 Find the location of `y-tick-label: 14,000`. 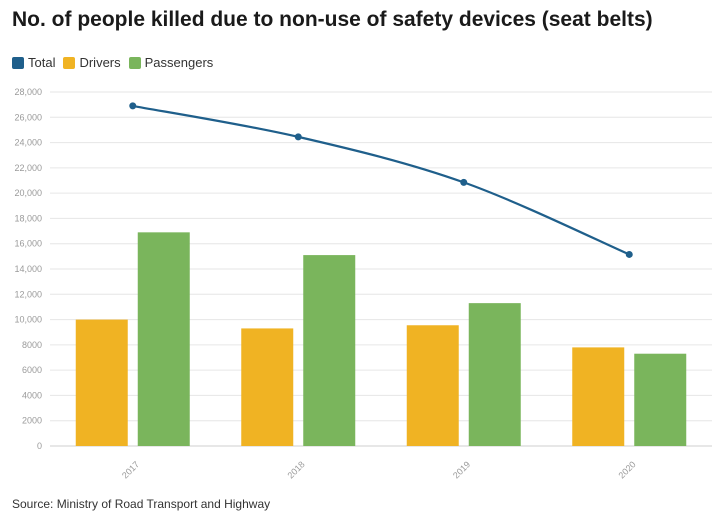

y-tick-label: 14,000 is located at coordinates (28, 269).